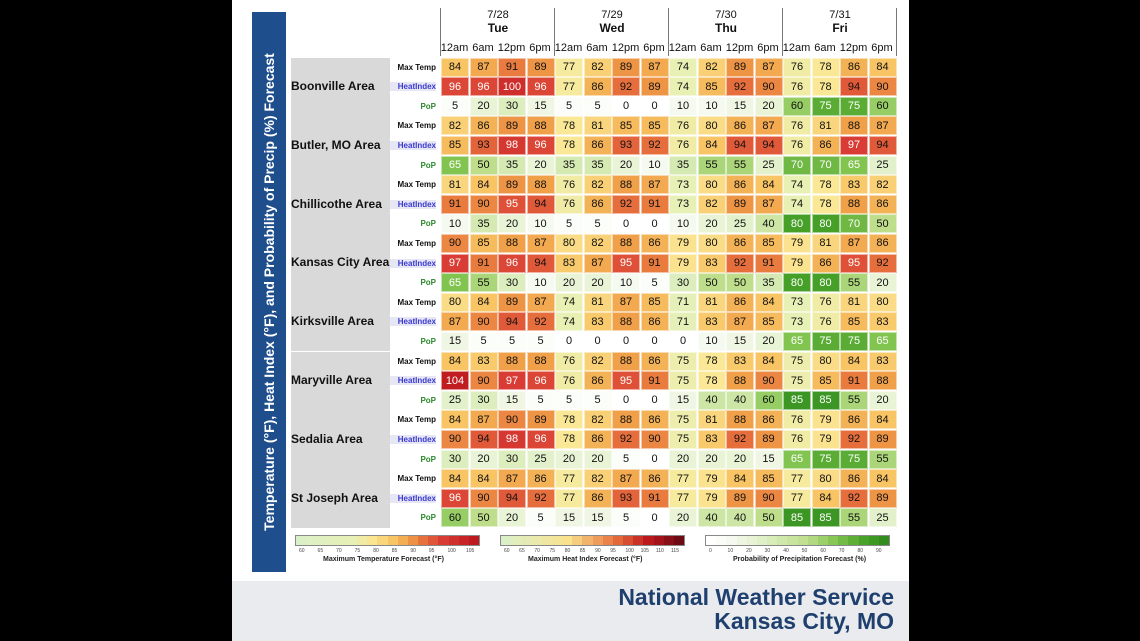  I want to click on day-date: 7/29, so click(612, 15).